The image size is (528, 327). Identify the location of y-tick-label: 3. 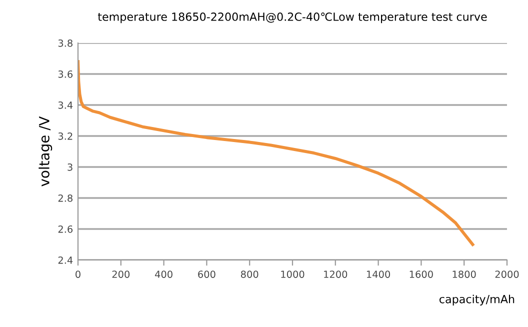
(70, 167).